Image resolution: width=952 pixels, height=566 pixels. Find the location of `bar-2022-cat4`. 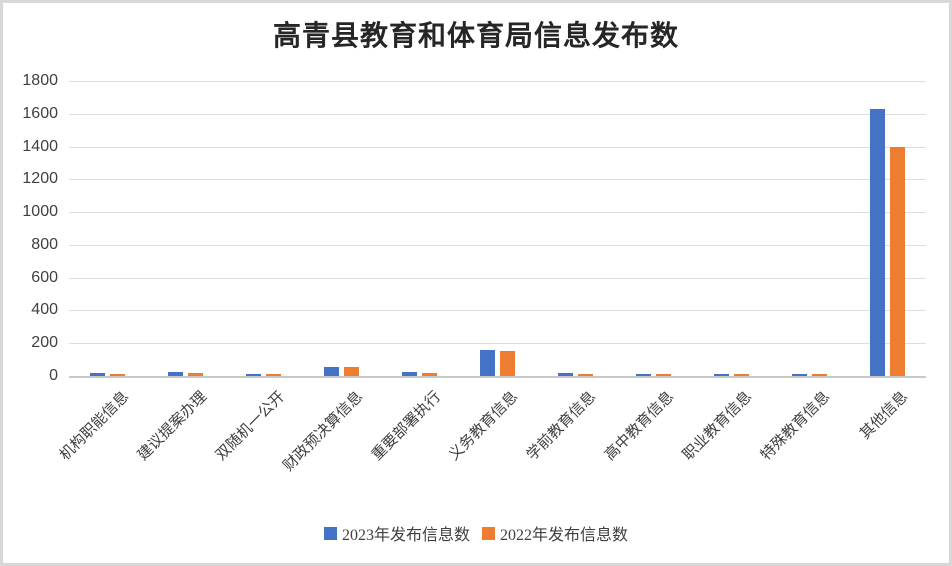

bar-2022-cat4 is located at coordinates (430, 374).